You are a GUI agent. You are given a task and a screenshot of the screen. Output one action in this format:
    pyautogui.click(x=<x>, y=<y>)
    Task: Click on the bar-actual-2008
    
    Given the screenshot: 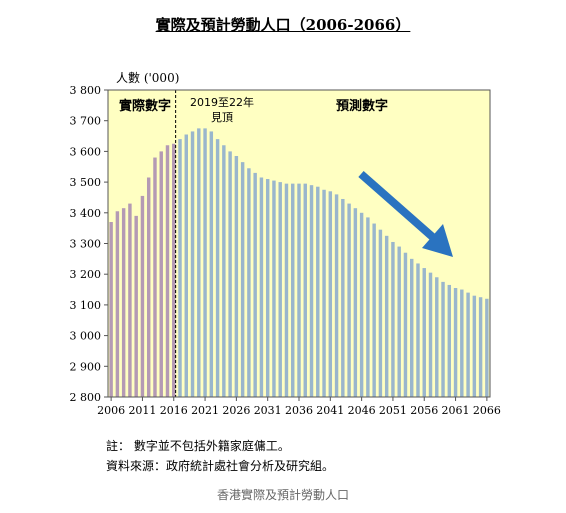 What is the action you would take?
    pyautogui.click(x=123, y=302)
    